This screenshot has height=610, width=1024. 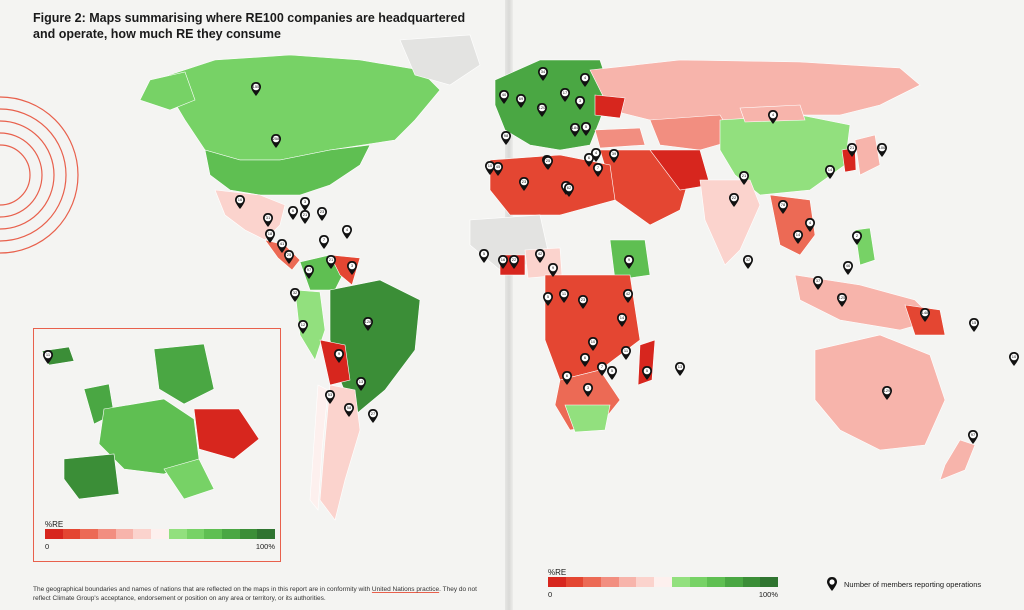 I want to click on map-pin: 128, so click(x=368, y=324).